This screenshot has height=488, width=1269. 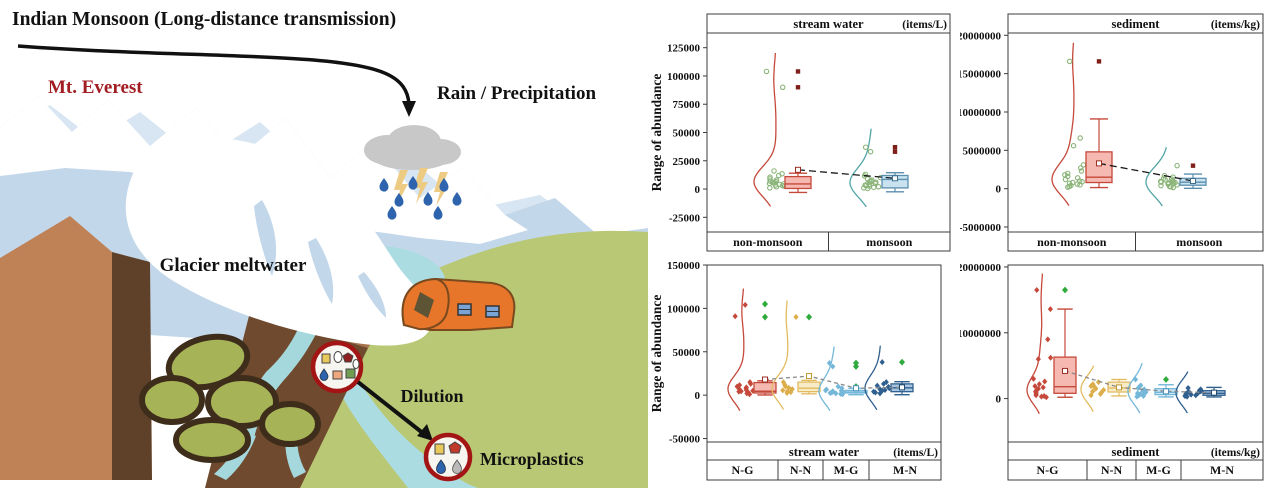 What do you see at coordinates (685, 218) in the screenshot?
I see `y-tick-label: -25000` at bounding box center [685, 218].